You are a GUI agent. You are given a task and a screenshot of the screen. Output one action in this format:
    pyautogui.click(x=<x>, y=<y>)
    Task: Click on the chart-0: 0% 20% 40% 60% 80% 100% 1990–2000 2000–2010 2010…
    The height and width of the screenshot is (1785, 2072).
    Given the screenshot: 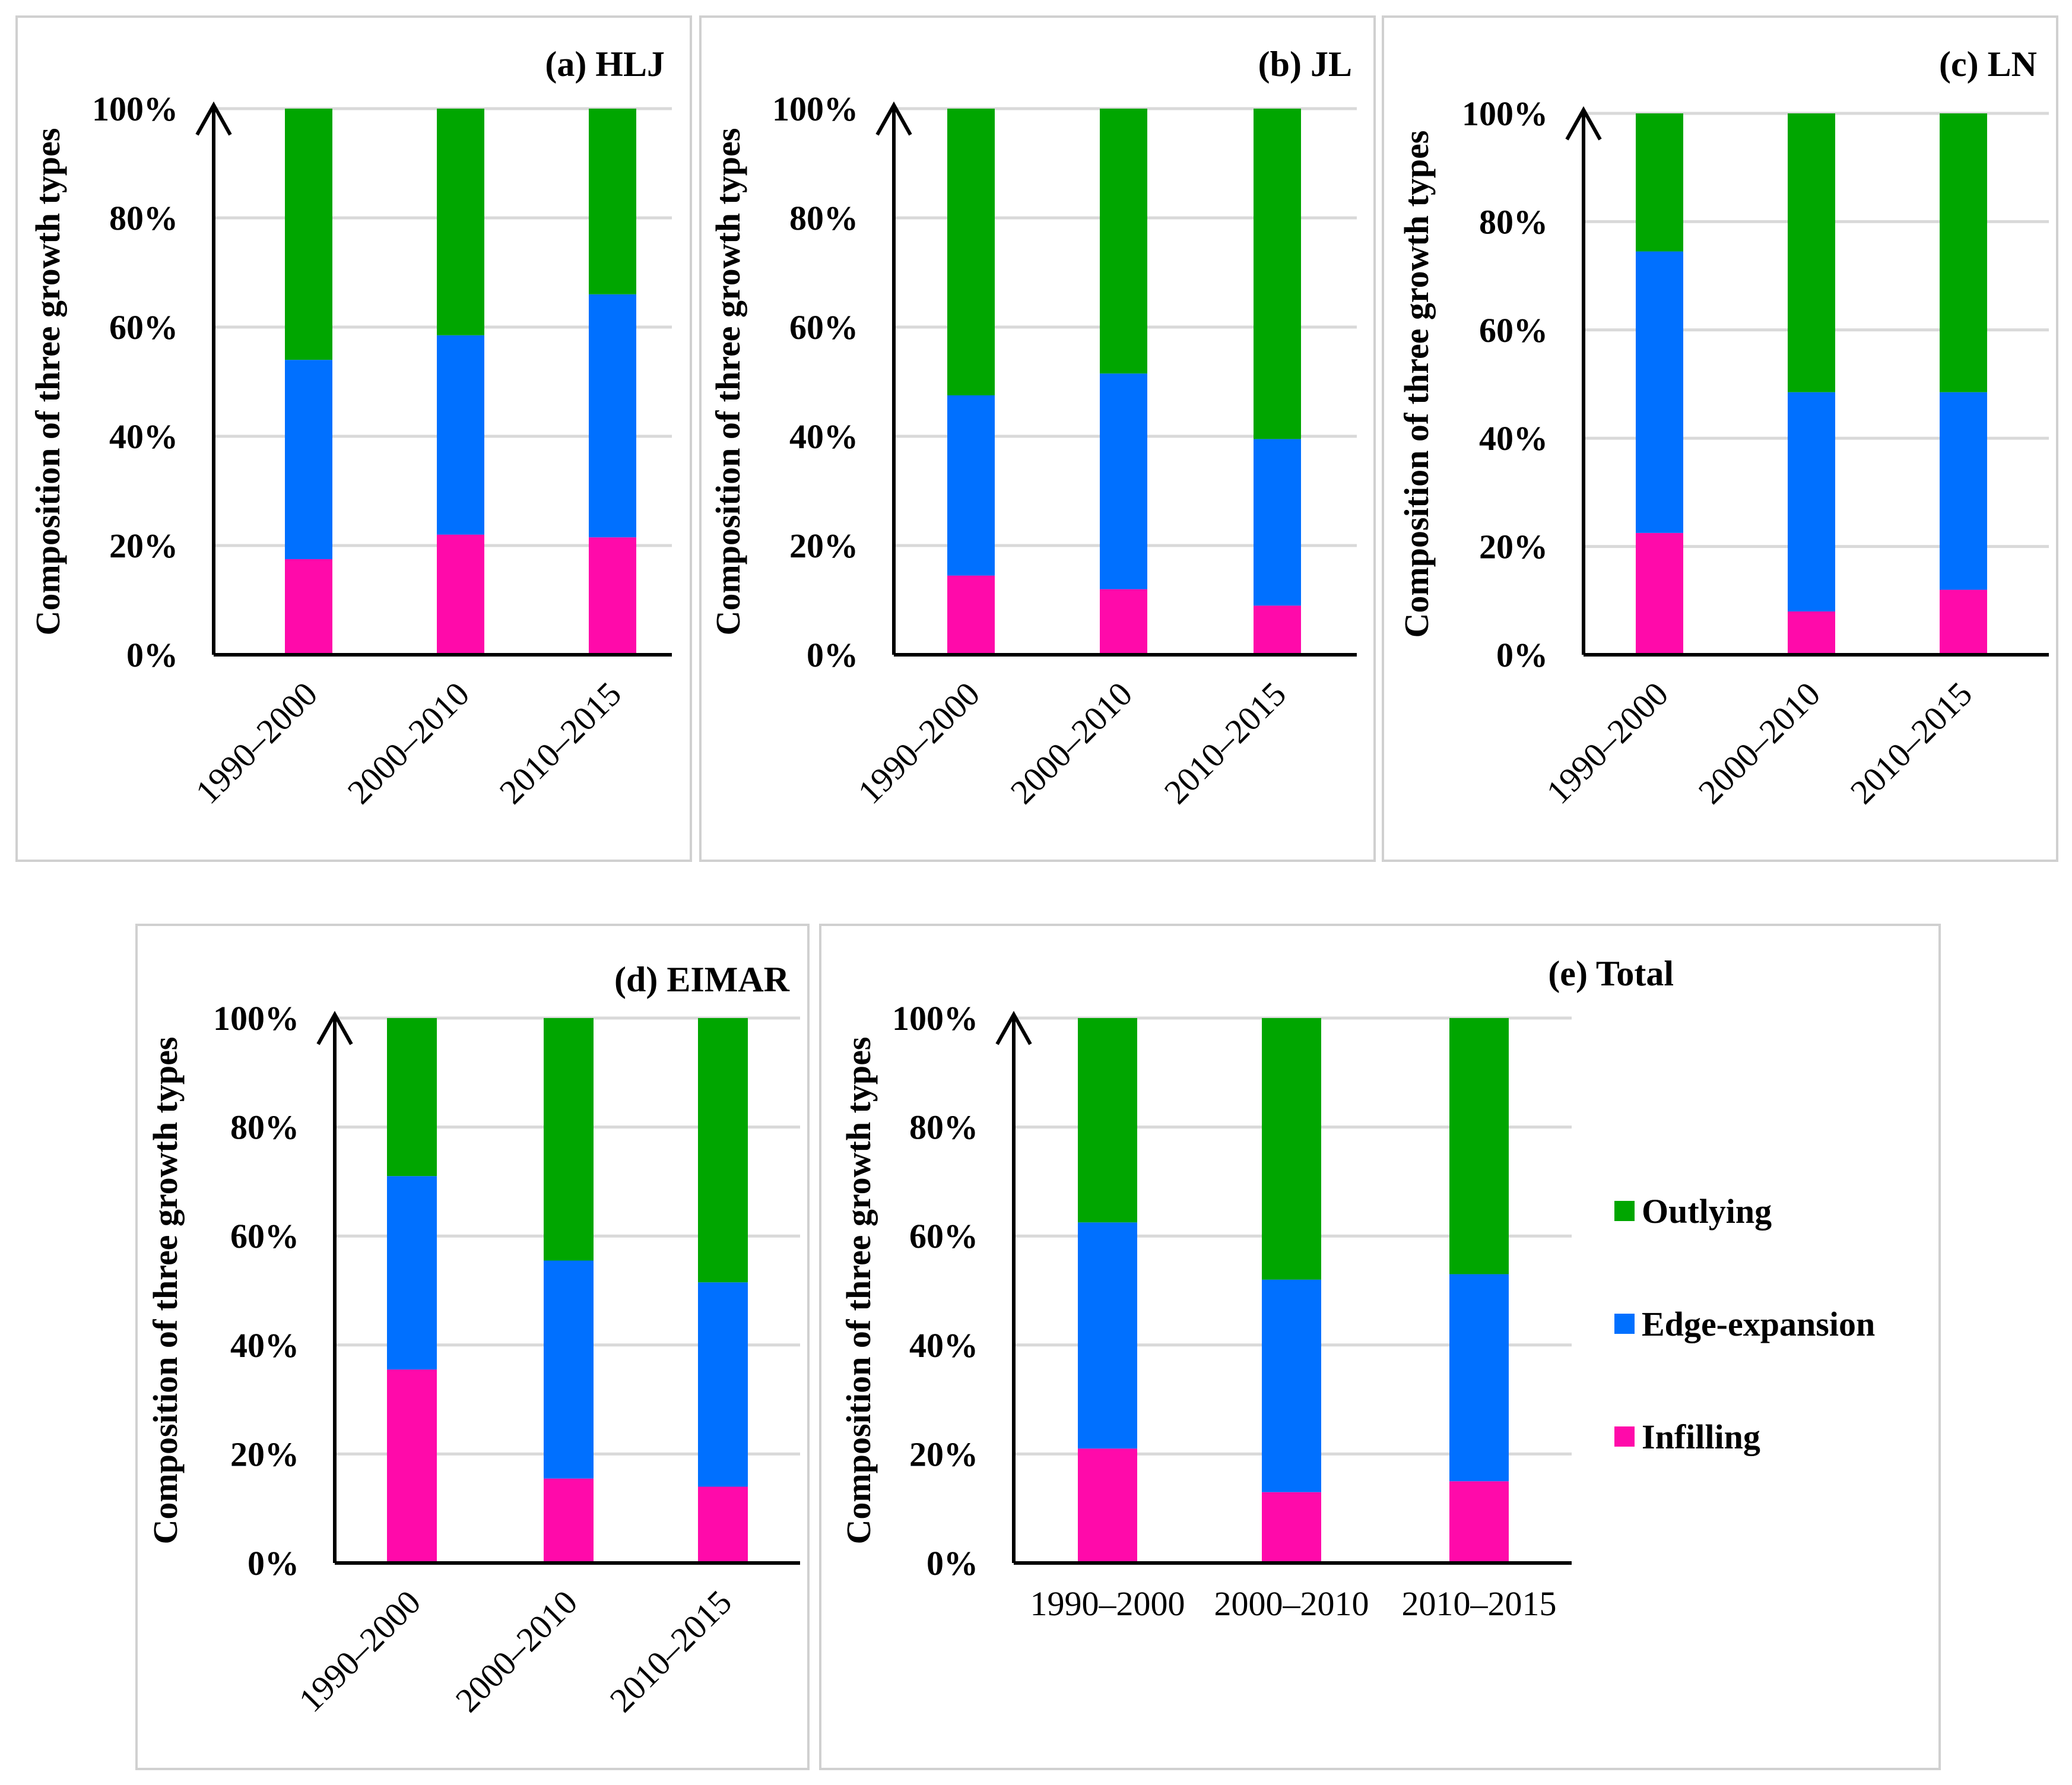 What is the action you would take?
    pyautogui.click(x=350, y=428)
    